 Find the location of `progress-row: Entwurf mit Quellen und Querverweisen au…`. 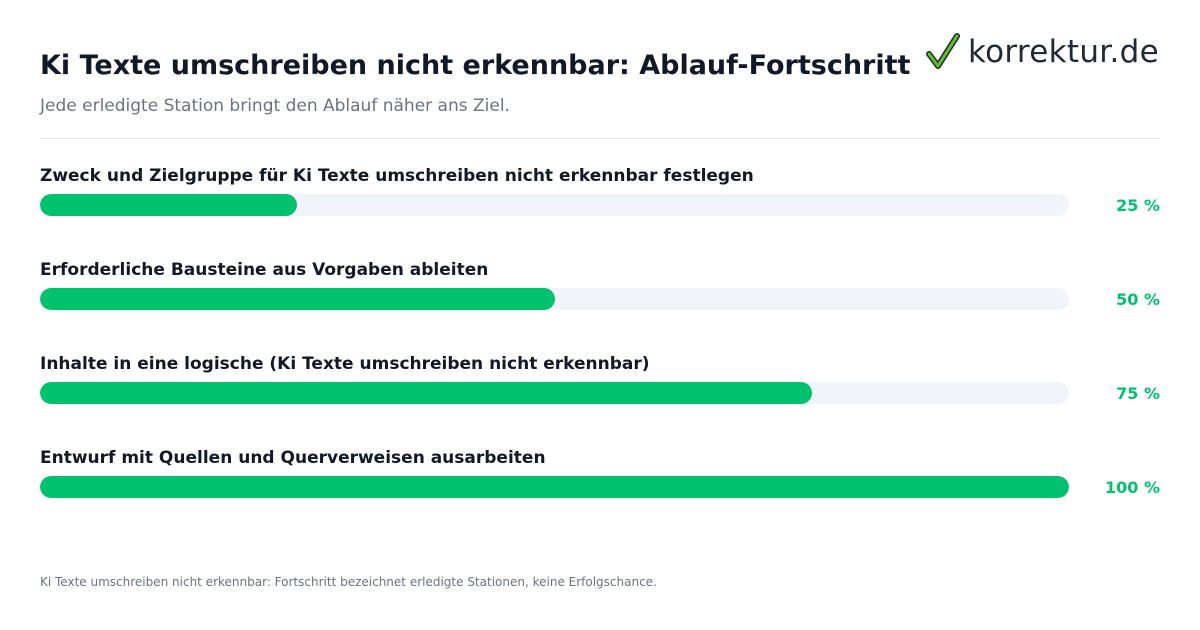

progress-row: Entwurf mit Quellen und Querverweisen au… is located at coordinates (600, 495).